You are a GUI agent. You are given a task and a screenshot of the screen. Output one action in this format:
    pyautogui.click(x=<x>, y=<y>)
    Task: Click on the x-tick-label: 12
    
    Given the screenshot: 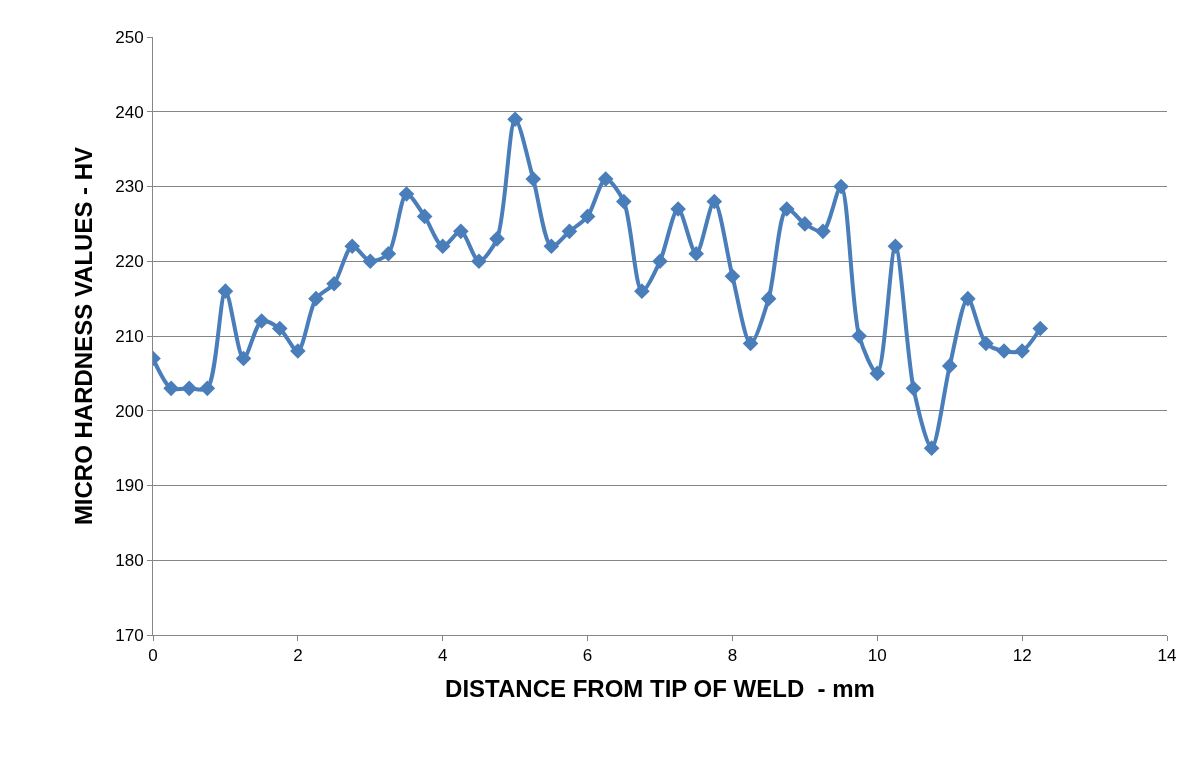 What is the action you would take?
    pyautogui.click(x=1022, y=656)
    